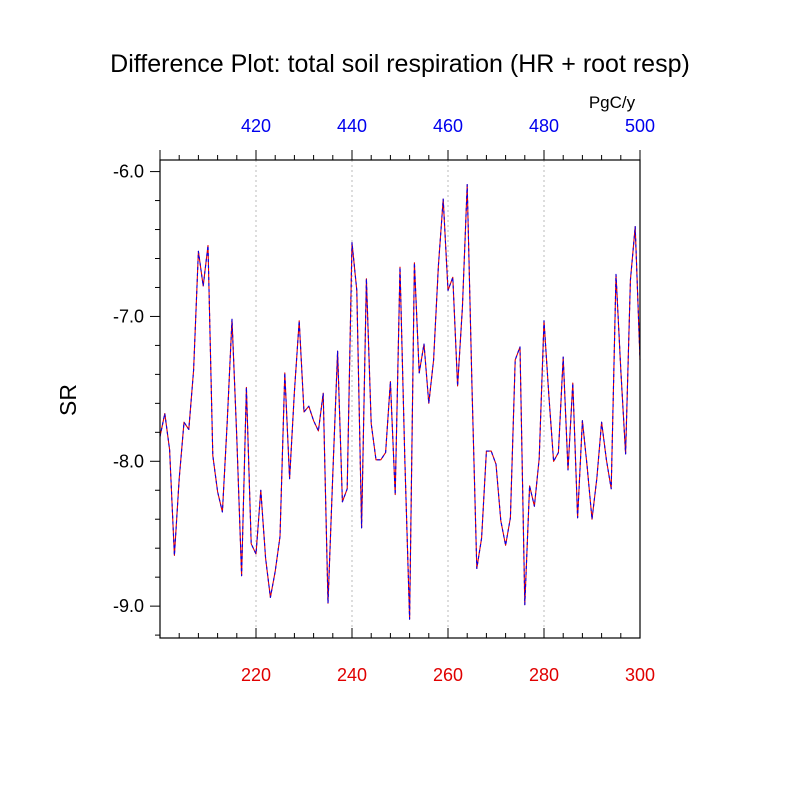  Describe the element at coordinates (612, 102) in the screenshot. I see `top-axis-units: PgC/y` at that location.